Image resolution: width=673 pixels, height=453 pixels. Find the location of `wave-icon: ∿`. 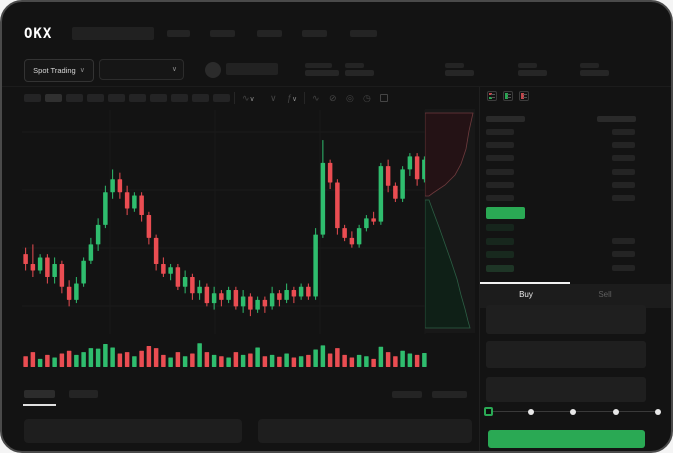

wave-icon: ∿ is located at coordinates (316, 98).